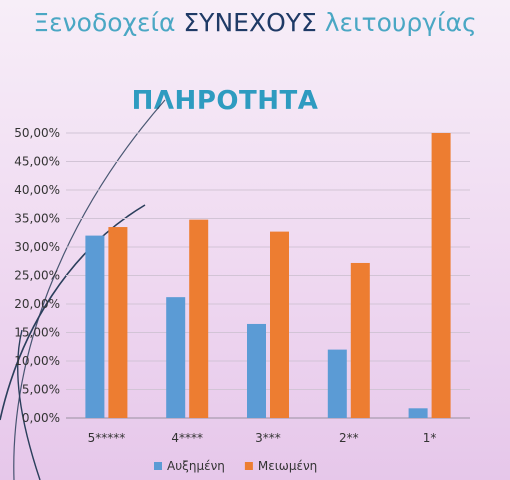  Describe the element at coordinates (196, 466) in the screenshot. I see `legend-label: Αυξημένη` at that location.